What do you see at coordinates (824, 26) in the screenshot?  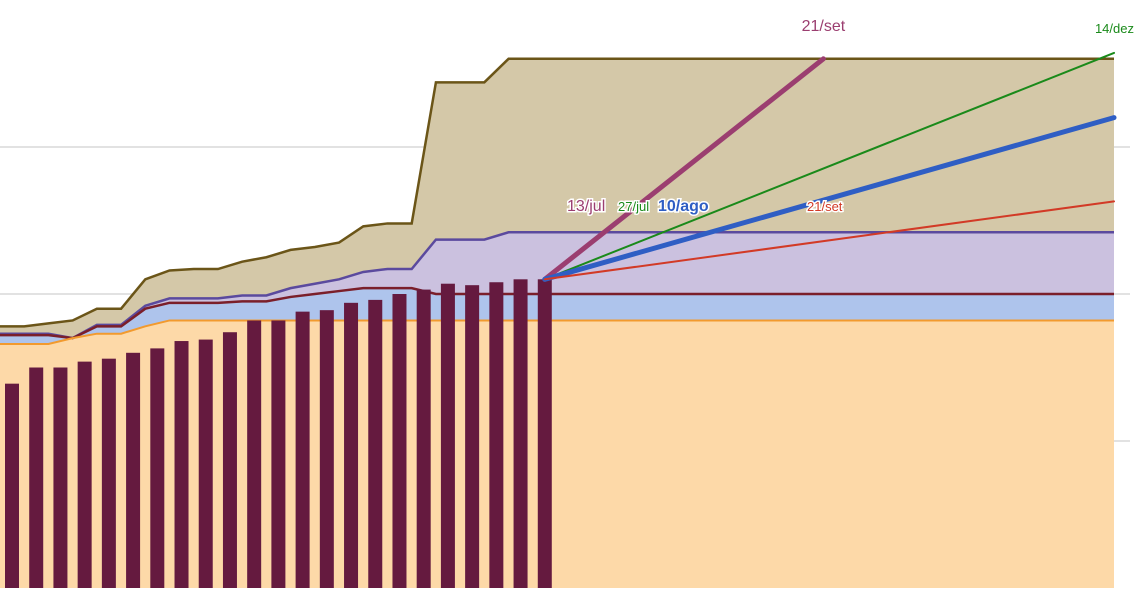 I see `proj_fast-label-end: 21/set` at bounding box center [824, 26].